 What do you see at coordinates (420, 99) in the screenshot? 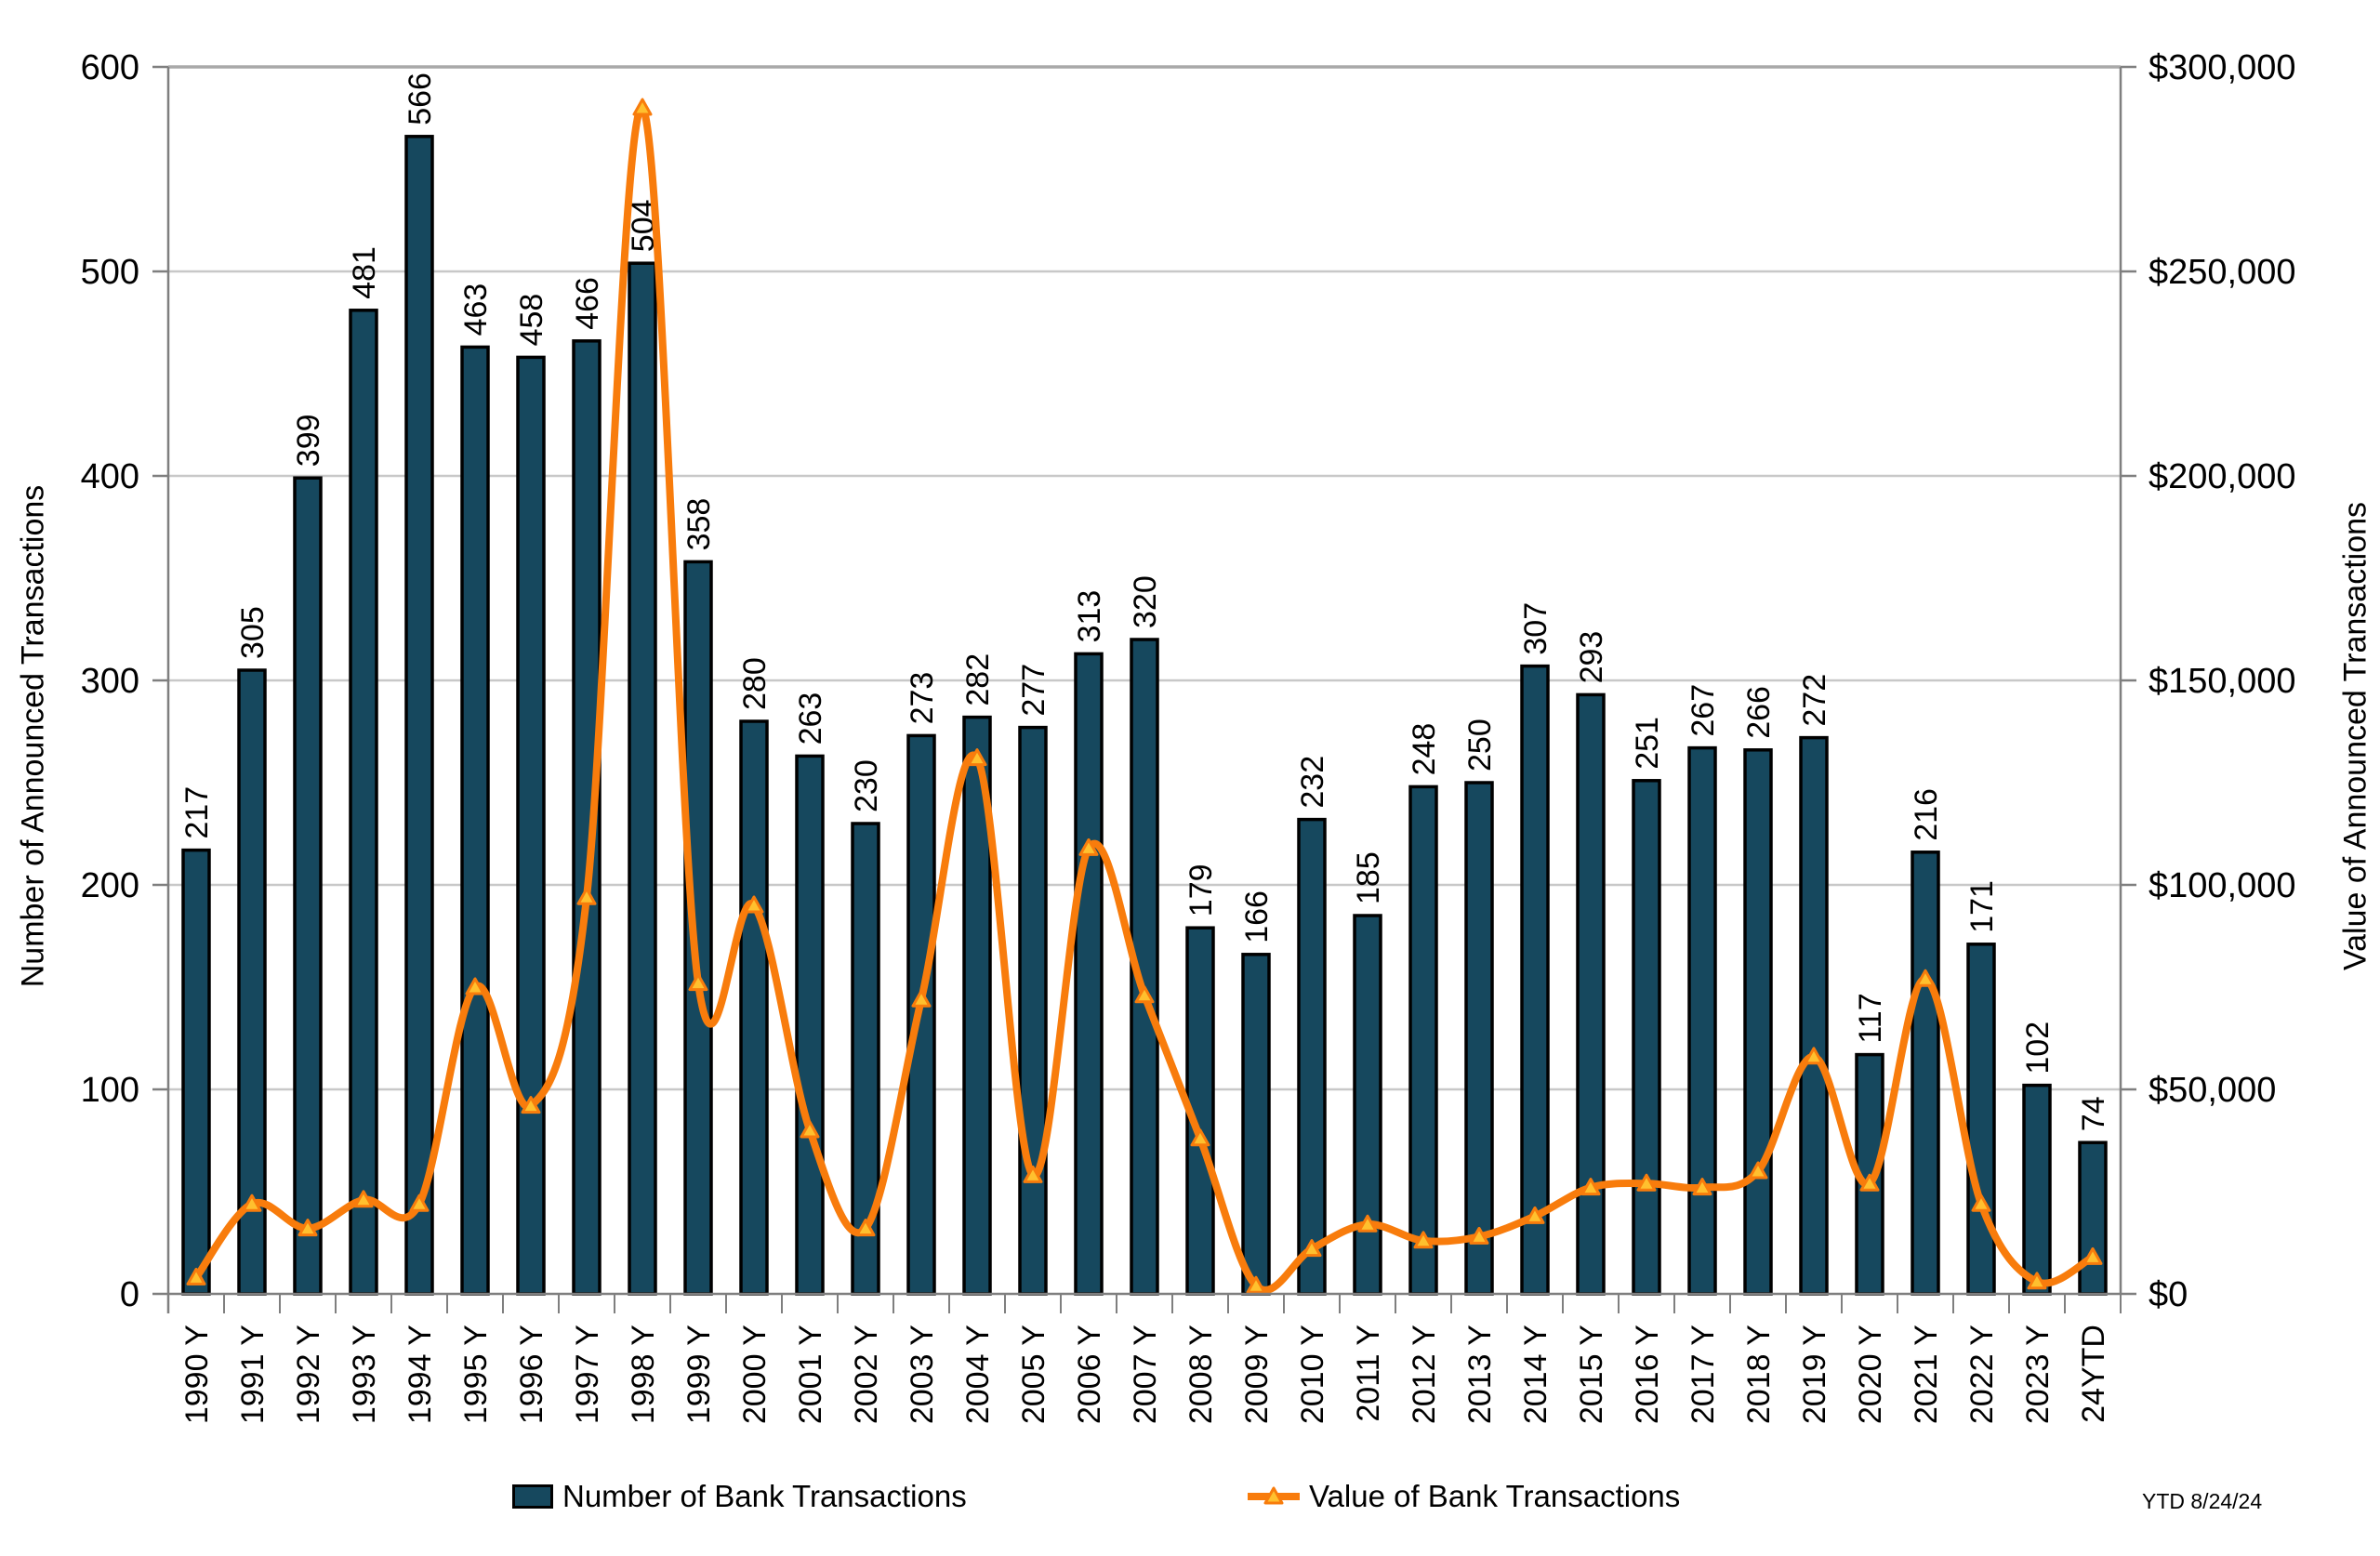
I see `bar-value-label: 566` at bounding box center [420, 99].